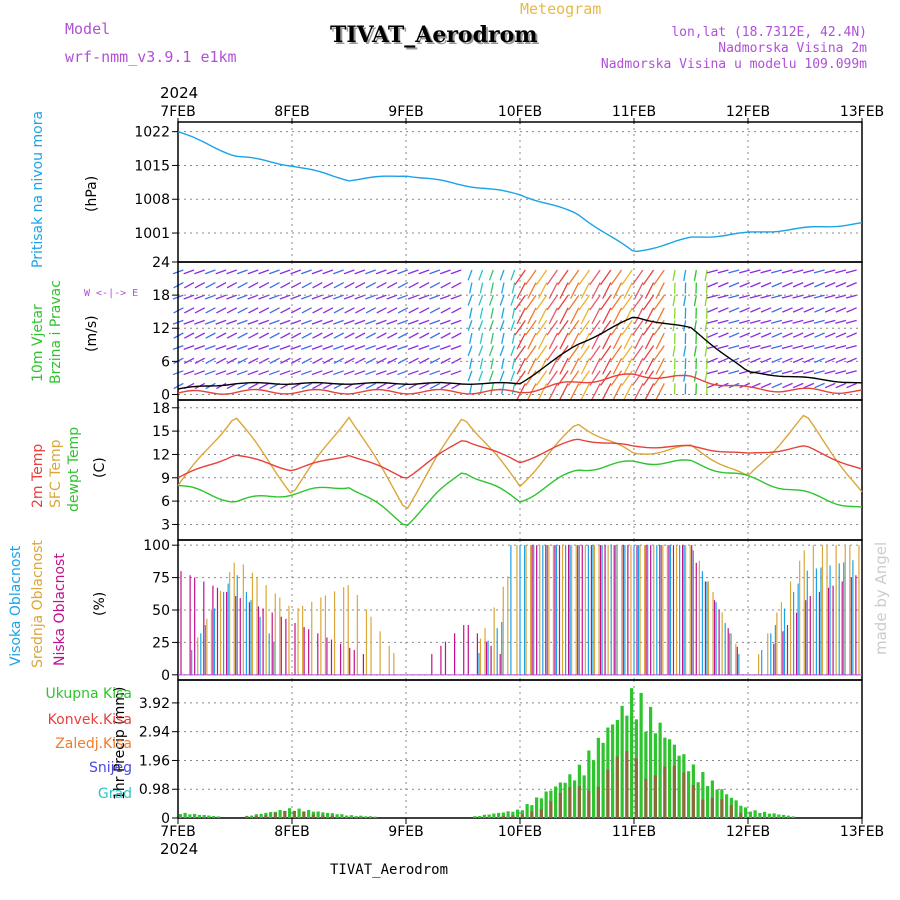 The height and width of the screenshot is (900, 900). What do you see at coordinates (88, 694) in the screenshot?
I see `legend-rain: Ukupna Kisa` at bounding box center [88, 694].